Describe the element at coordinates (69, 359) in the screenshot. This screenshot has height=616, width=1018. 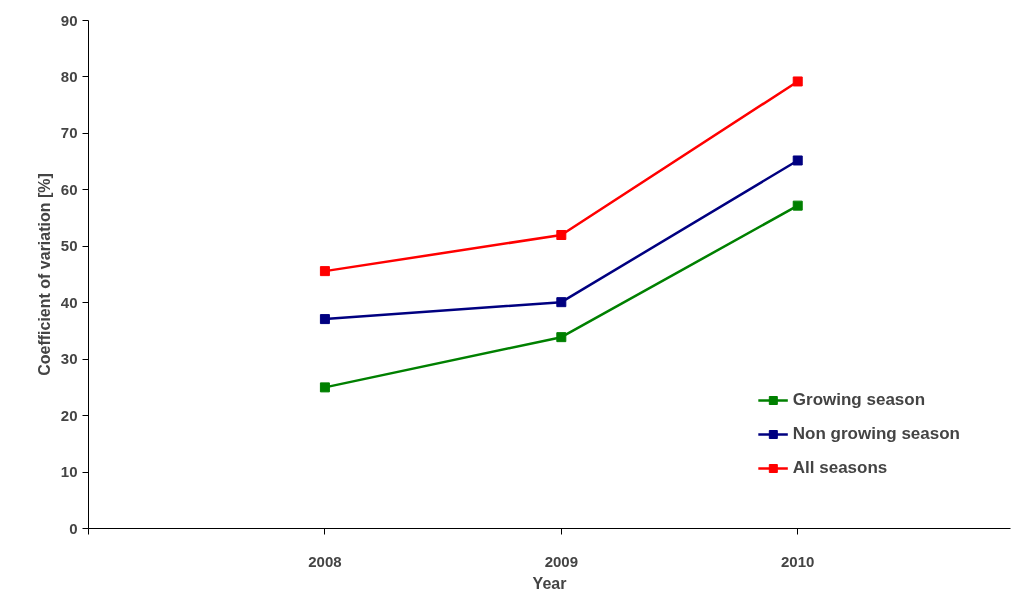
I see `y-tick-label: 30` at that location.